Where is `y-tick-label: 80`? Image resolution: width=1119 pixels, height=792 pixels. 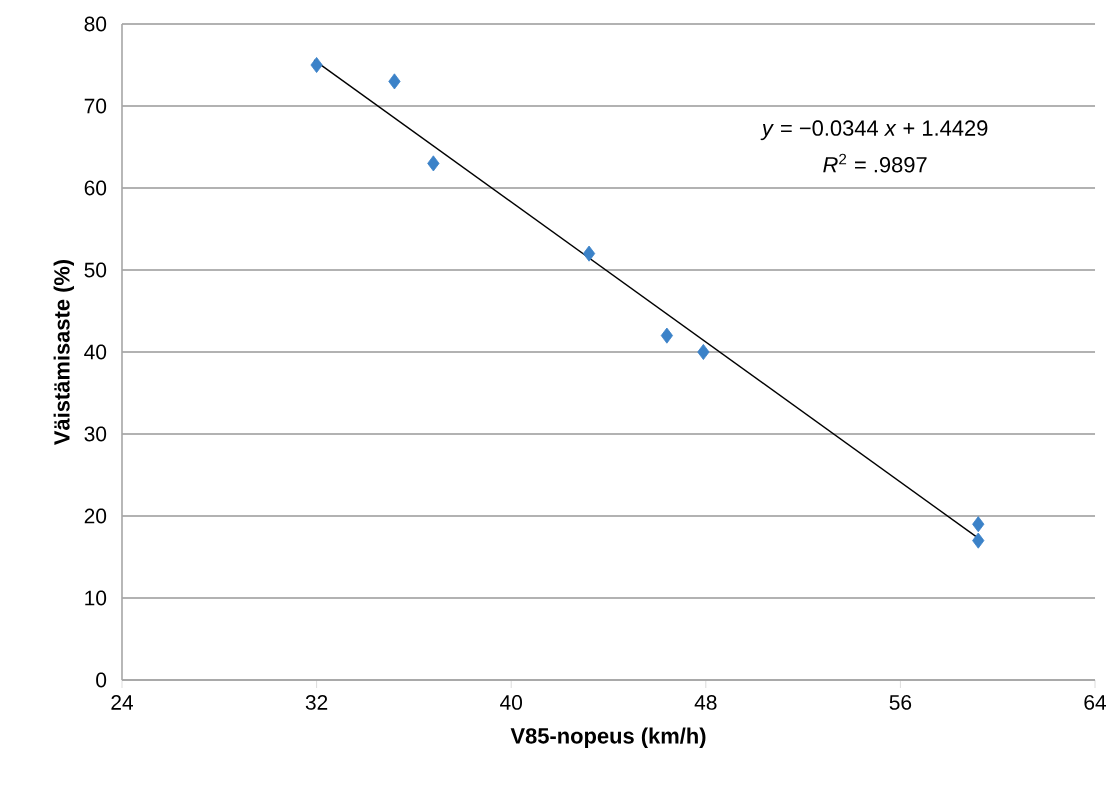 y-tick-label: 80 is located at coordinates (95, 24).